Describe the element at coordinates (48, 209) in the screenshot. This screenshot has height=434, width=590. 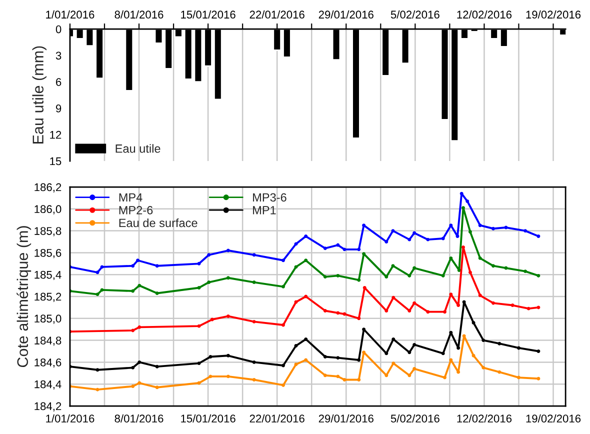
I see `y-tick-label: 186,0` at that location.